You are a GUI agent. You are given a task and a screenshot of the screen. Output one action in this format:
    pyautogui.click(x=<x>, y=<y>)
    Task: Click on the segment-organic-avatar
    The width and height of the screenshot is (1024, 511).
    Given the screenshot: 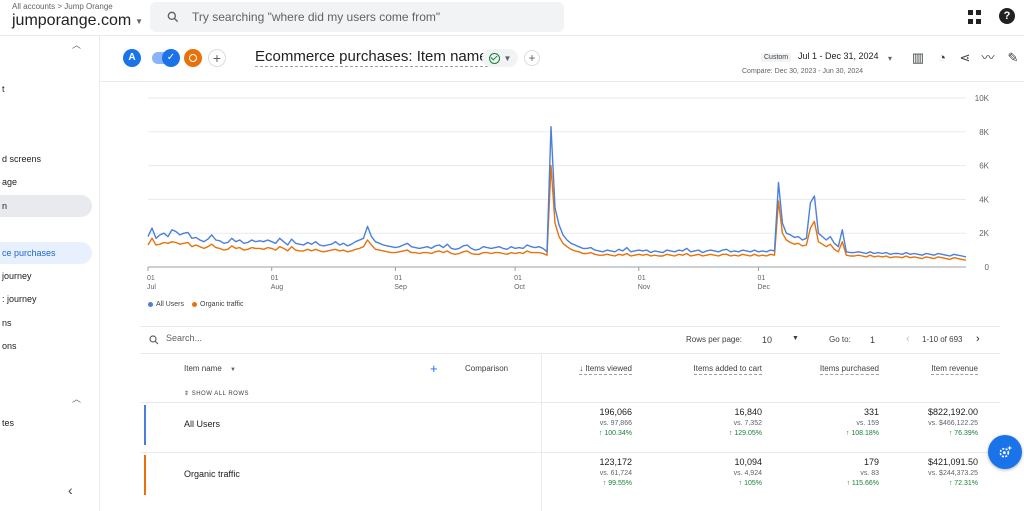 What is the action you would take?
    pyautogui.click(x=193, y=58)
    